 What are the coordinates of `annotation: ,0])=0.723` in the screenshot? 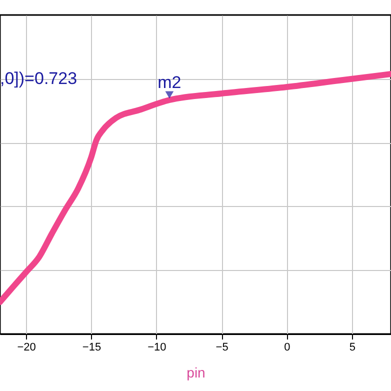 It's located at (39, 78).